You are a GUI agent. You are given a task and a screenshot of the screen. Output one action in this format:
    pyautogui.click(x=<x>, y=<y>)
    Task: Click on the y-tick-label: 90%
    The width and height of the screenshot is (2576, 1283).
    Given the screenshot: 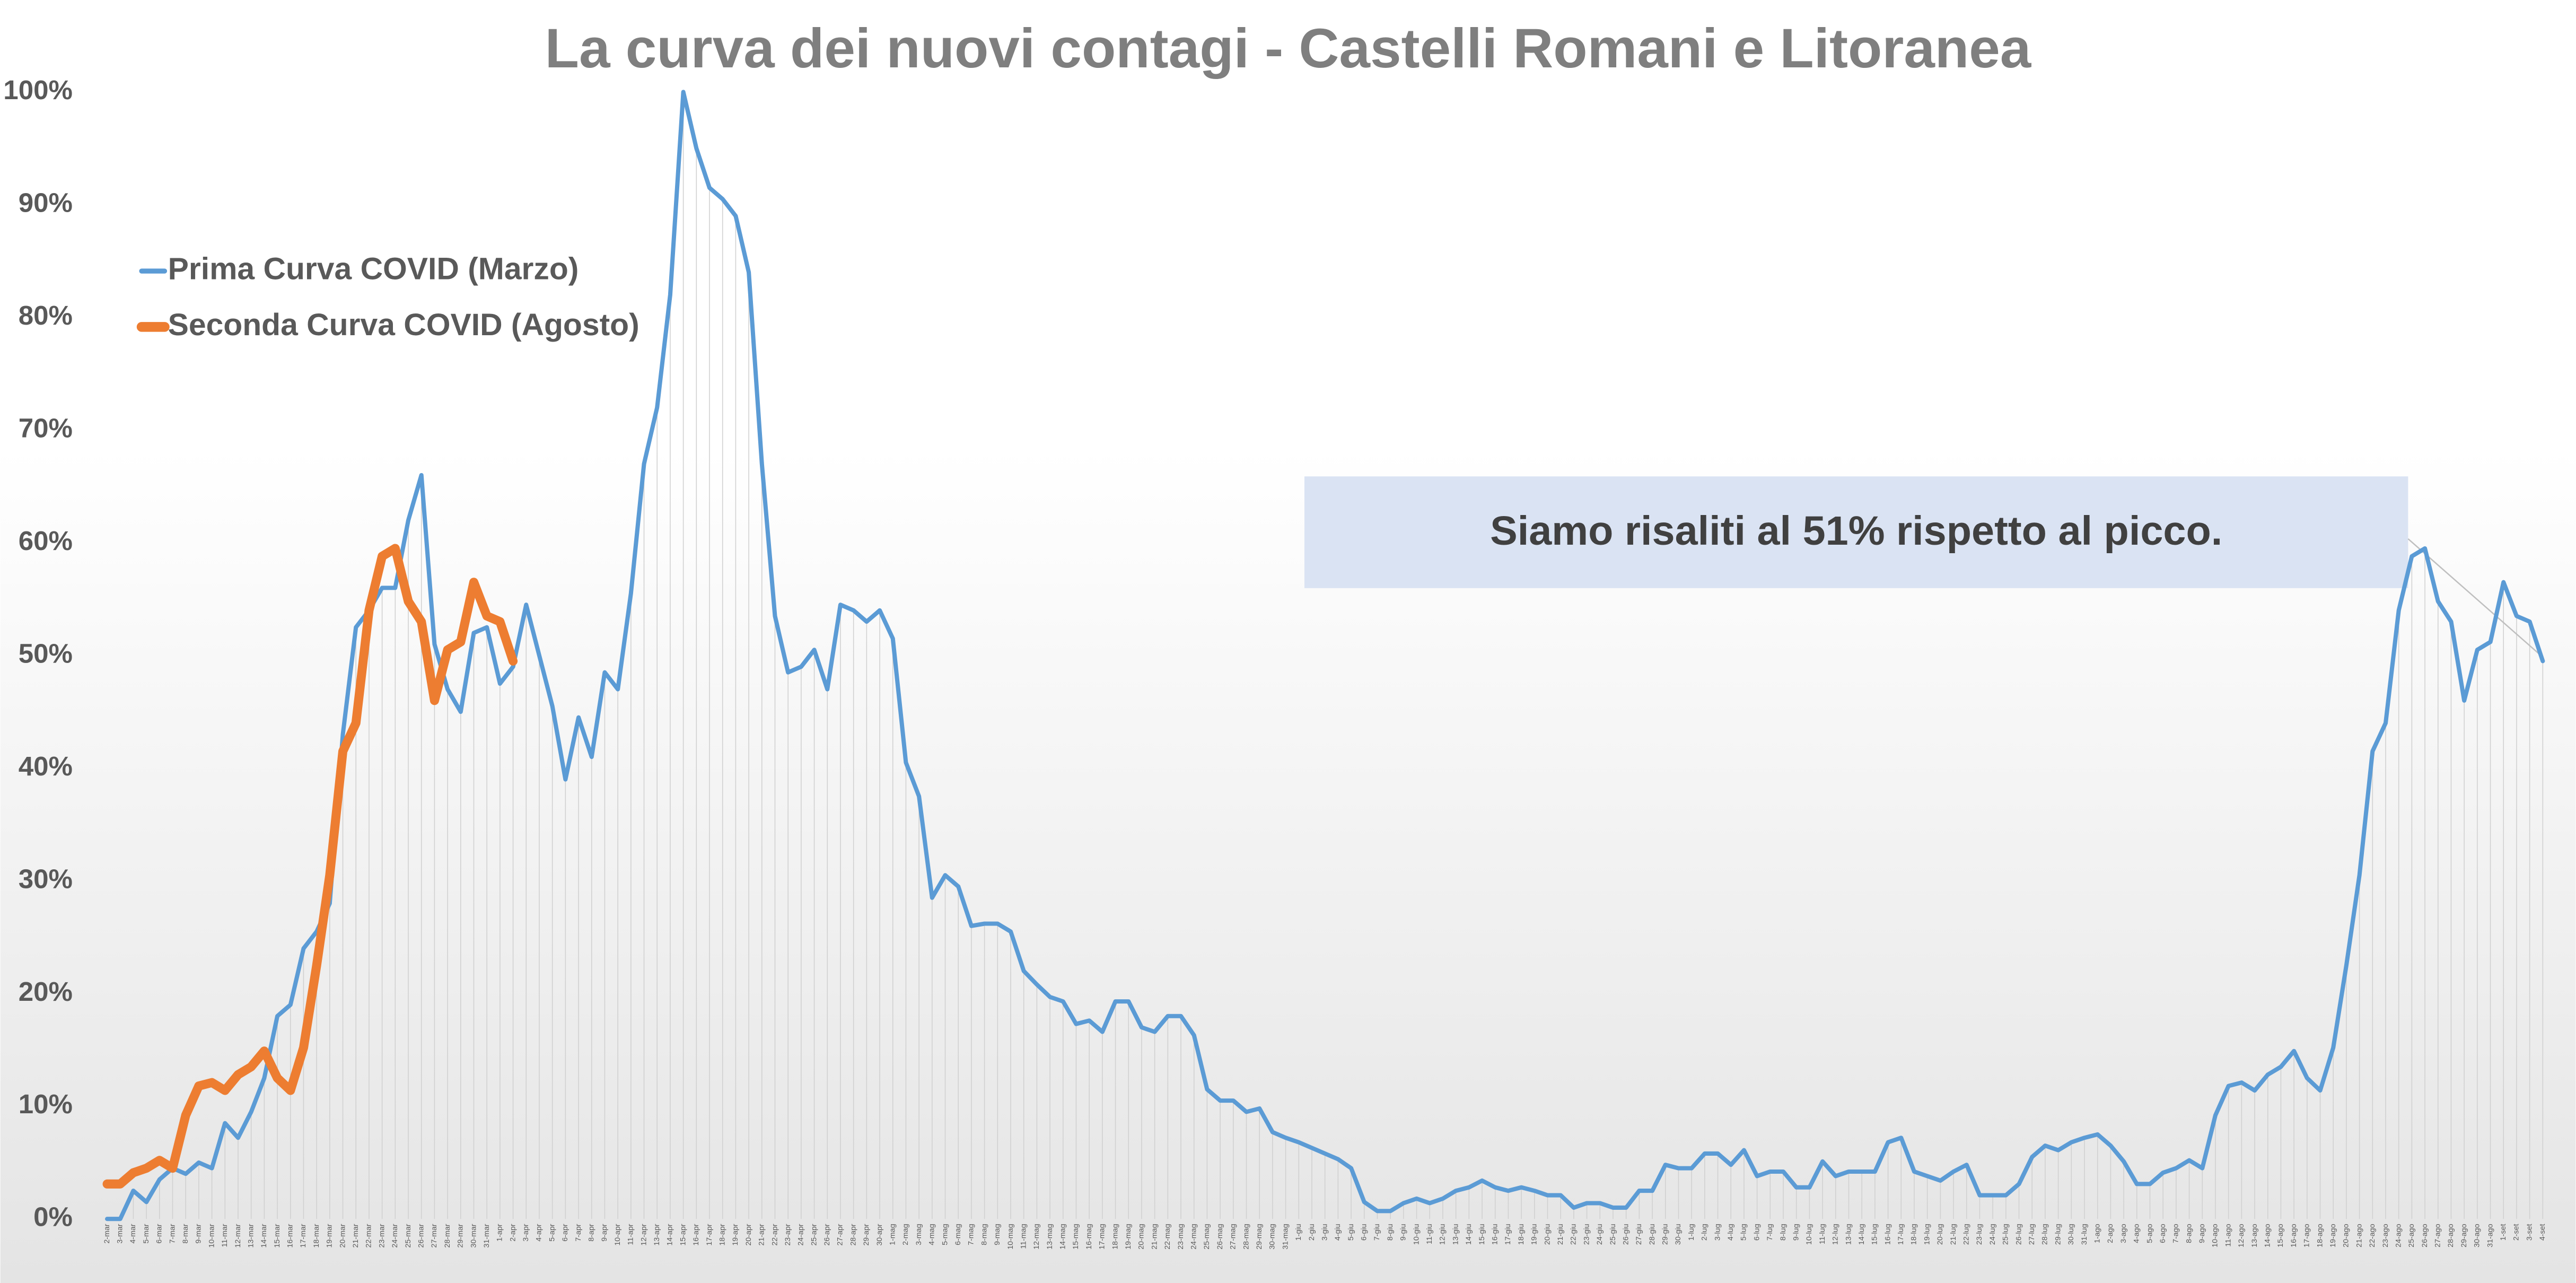 What is the action you would take?
    pyautogui.click(x=46, y=202)
    